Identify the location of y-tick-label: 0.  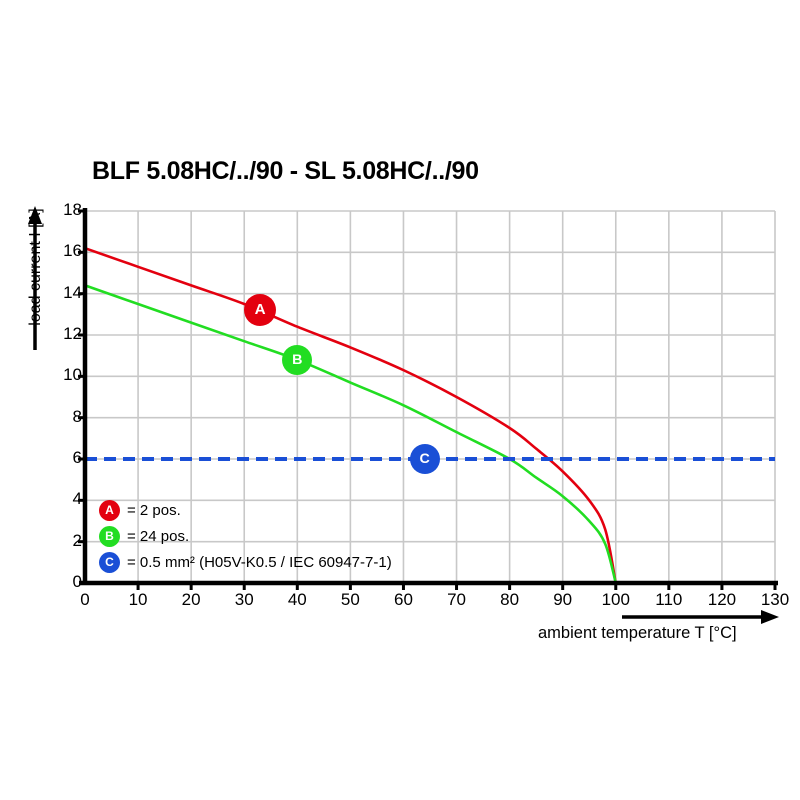
(77, 581).